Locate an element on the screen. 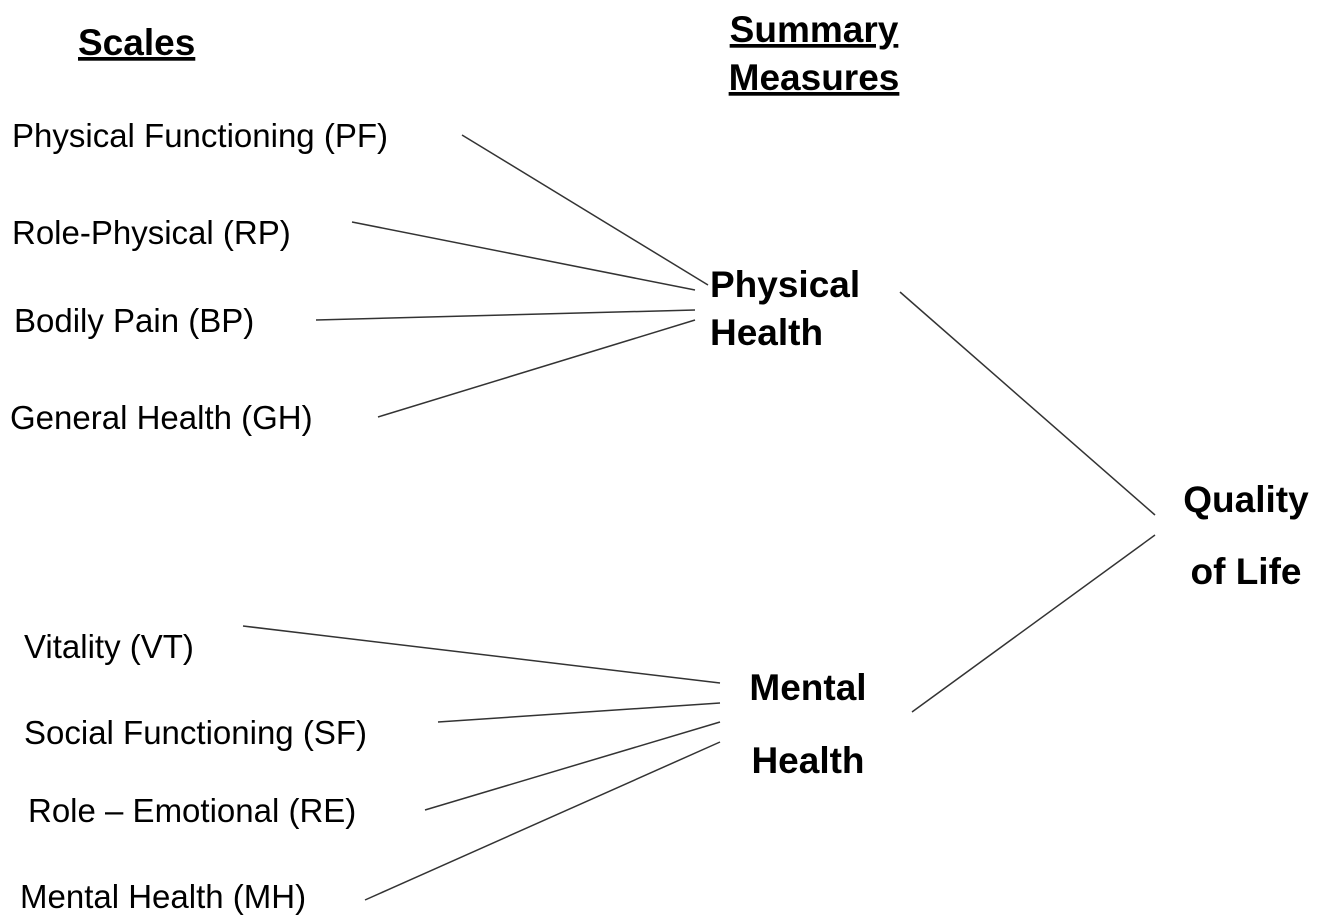  scale-label: Role – Emotional (RE) is located at coordinates (192, 810).